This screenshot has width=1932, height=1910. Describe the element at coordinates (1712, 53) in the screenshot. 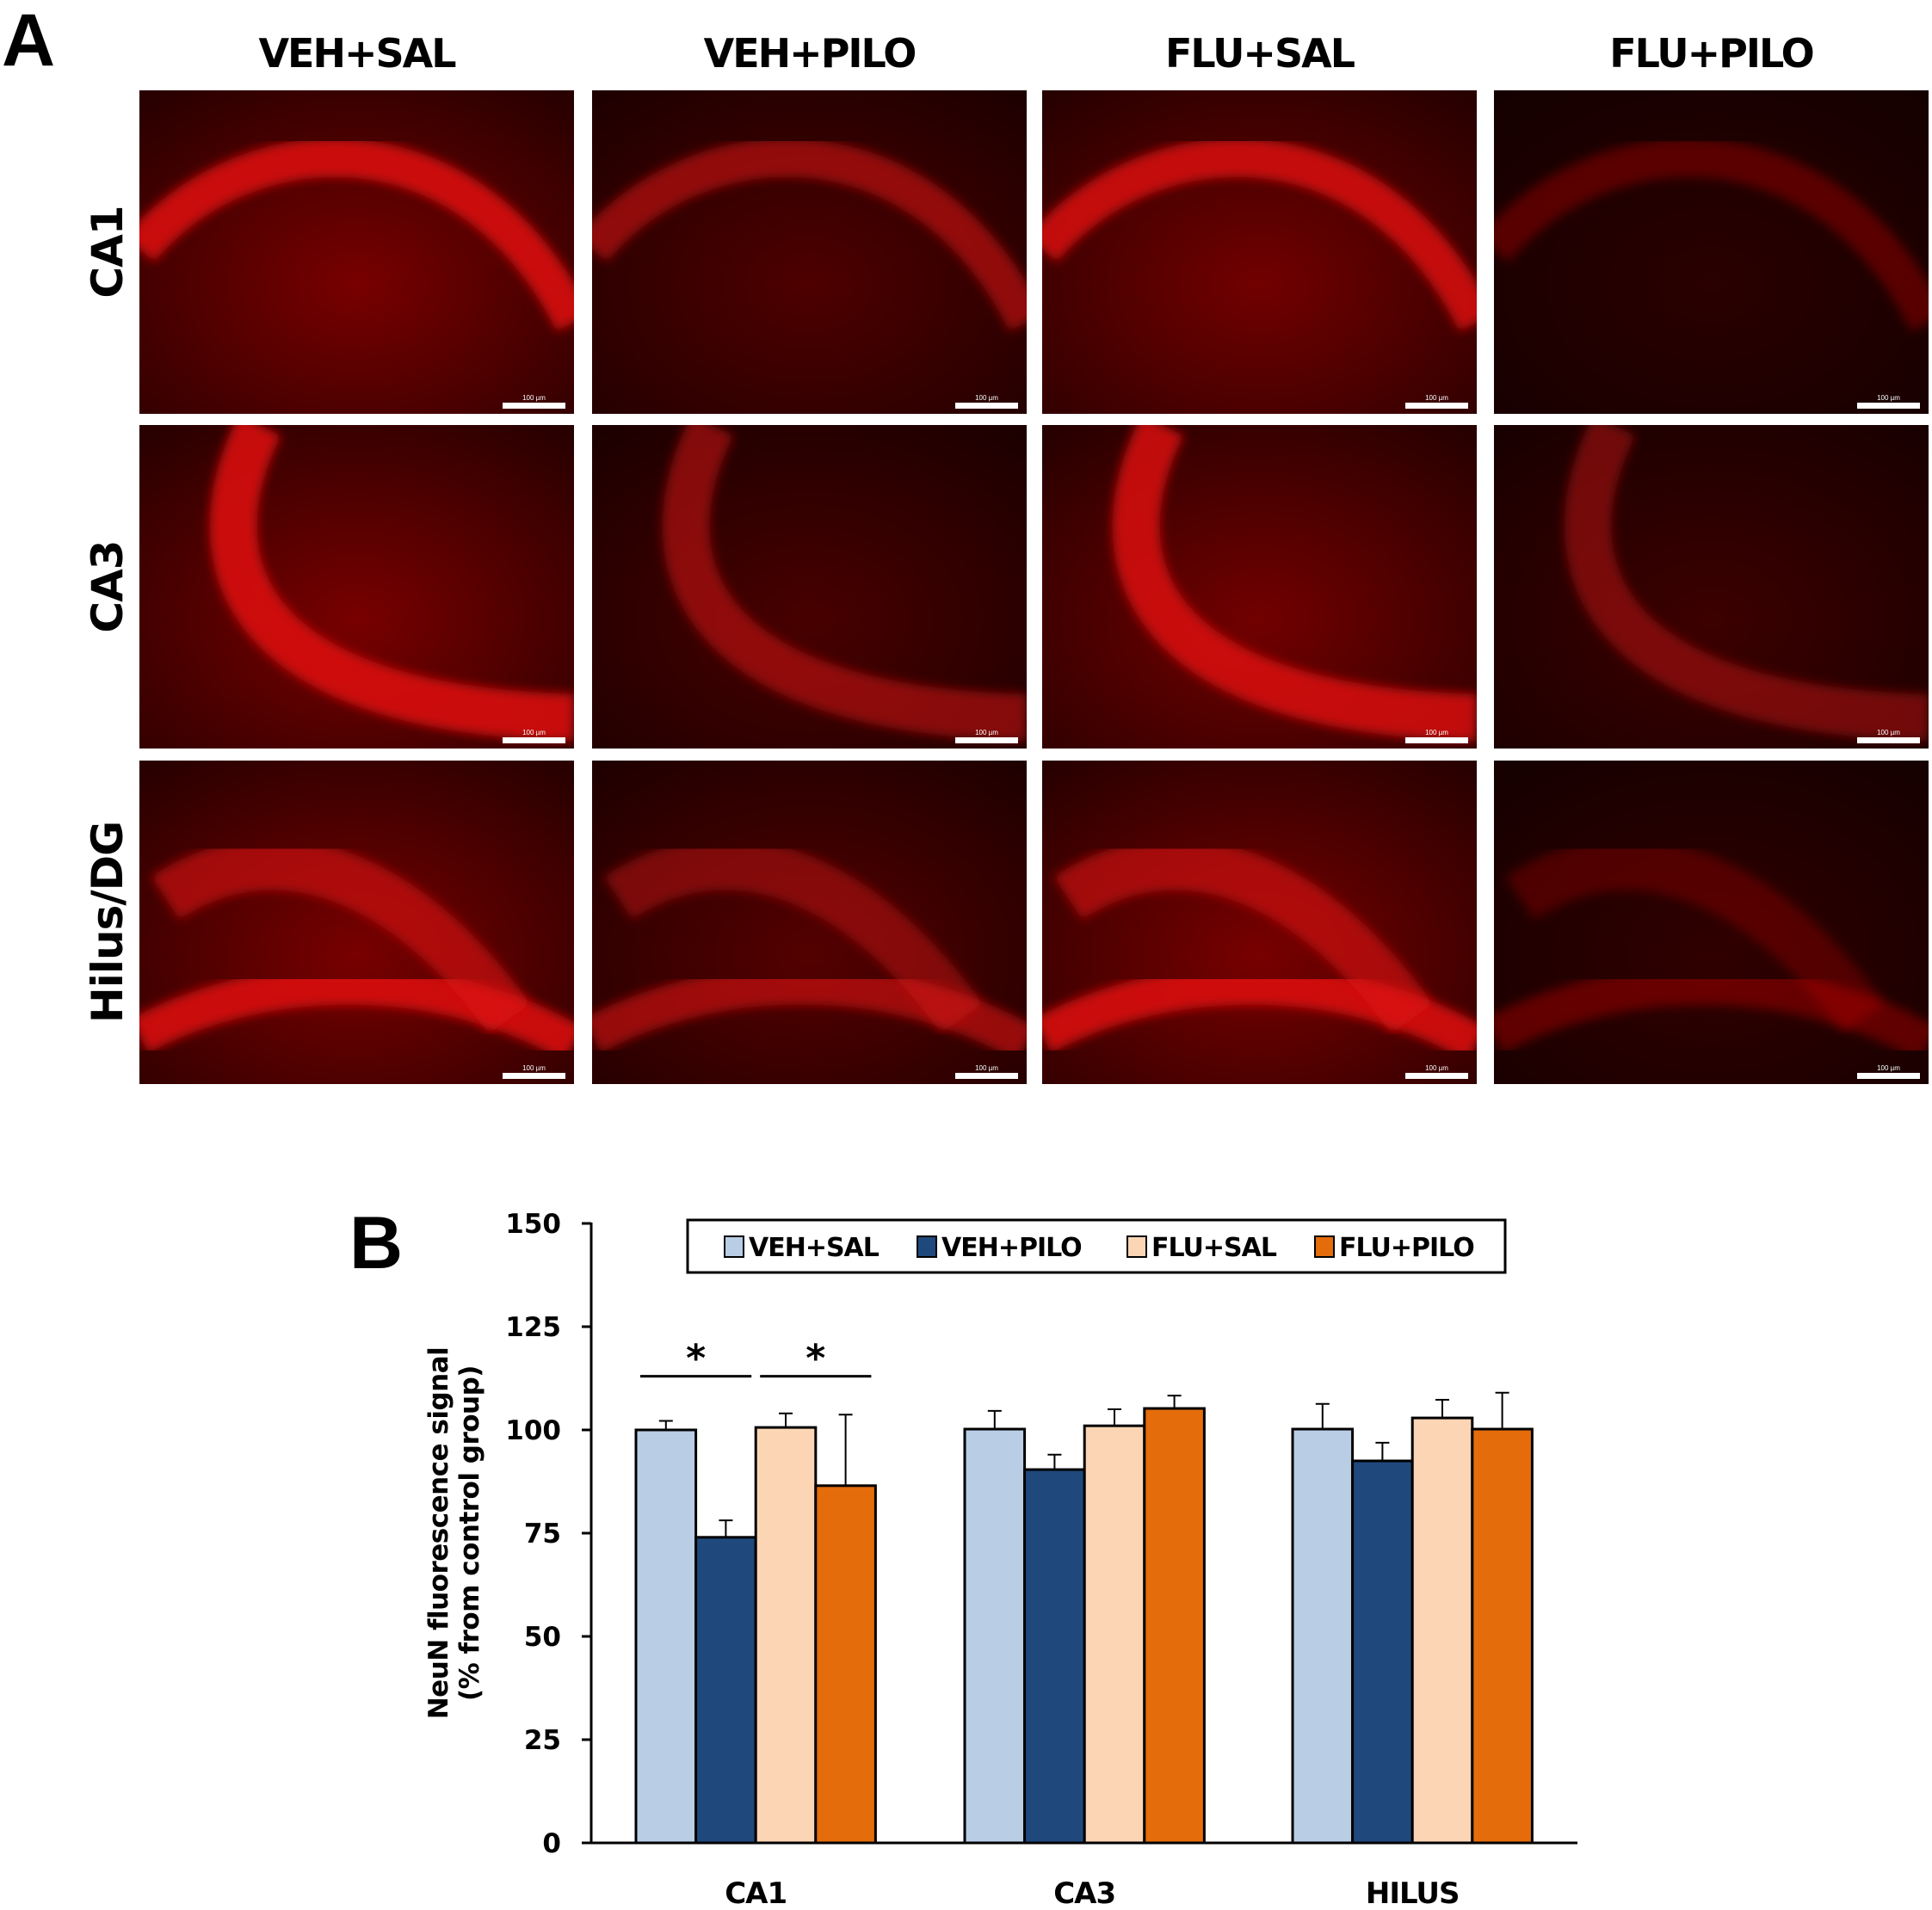

I see `column-heading-flu-pilo: FLU+PILO` at that location.